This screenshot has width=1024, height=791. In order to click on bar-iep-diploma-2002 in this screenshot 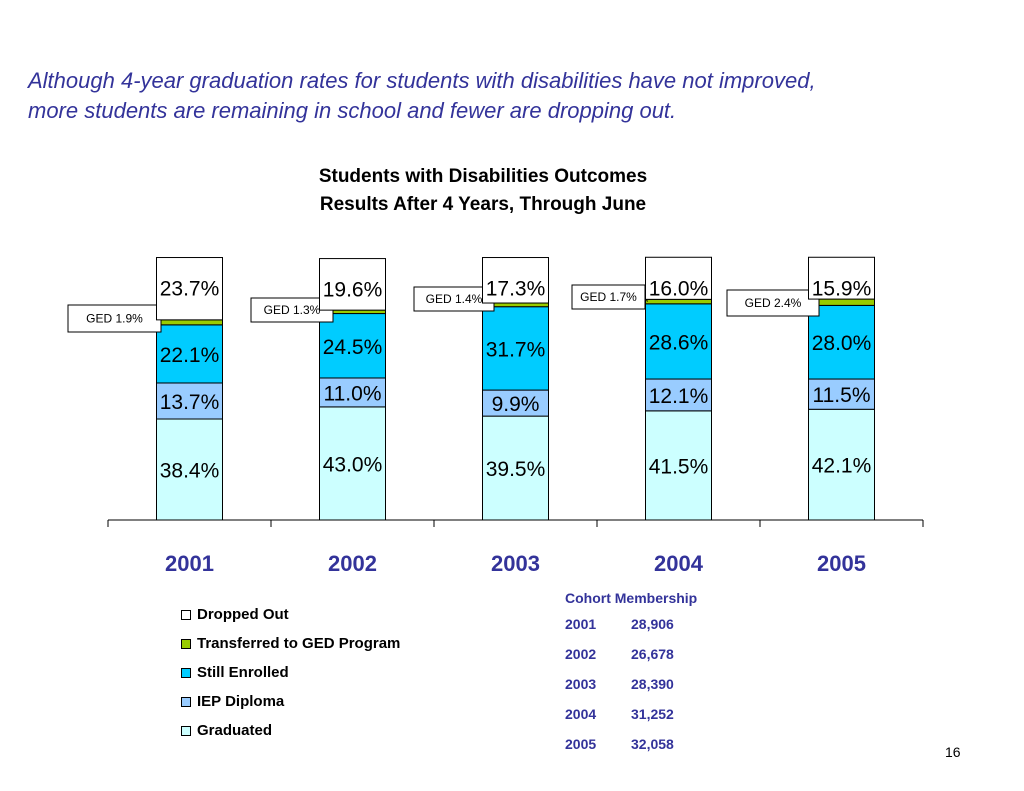, I will do `click(352, 392)`.